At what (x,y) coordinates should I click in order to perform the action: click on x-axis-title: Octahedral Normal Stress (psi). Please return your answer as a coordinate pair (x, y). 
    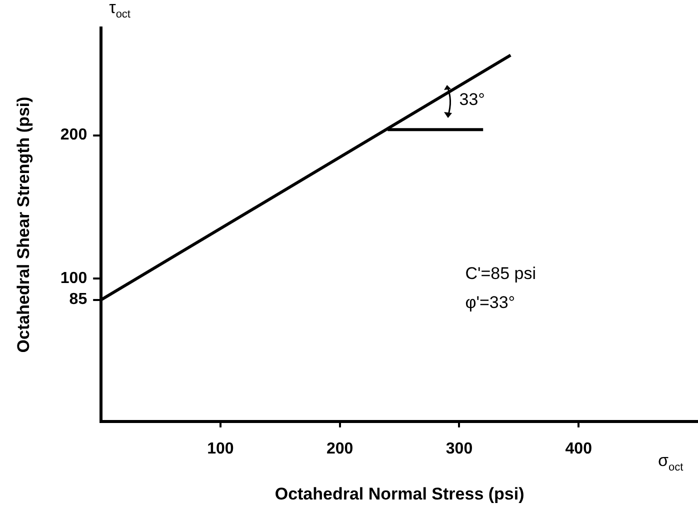
    Looking at the image, I should click on (399, 494).